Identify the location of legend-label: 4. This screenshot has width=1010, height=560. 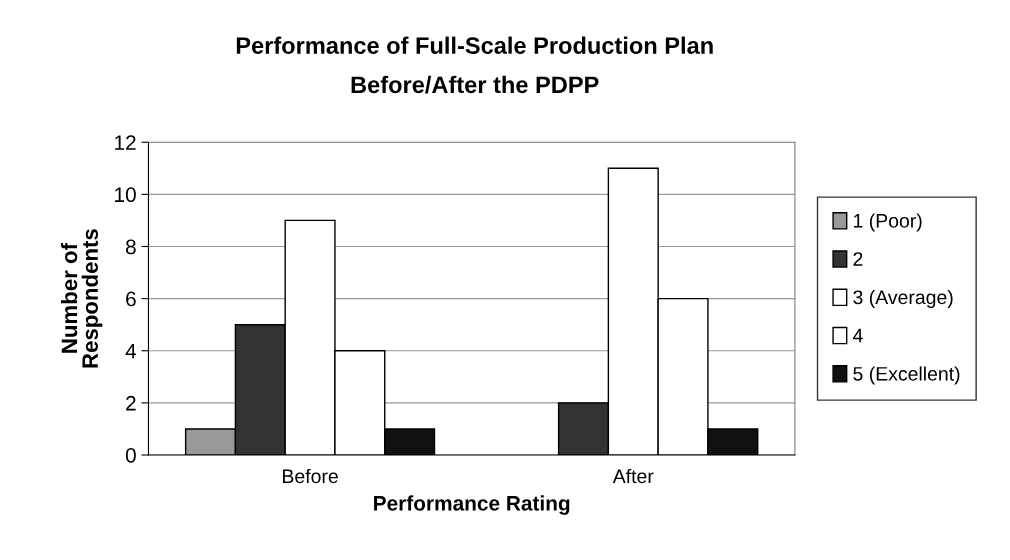
(857, 335).